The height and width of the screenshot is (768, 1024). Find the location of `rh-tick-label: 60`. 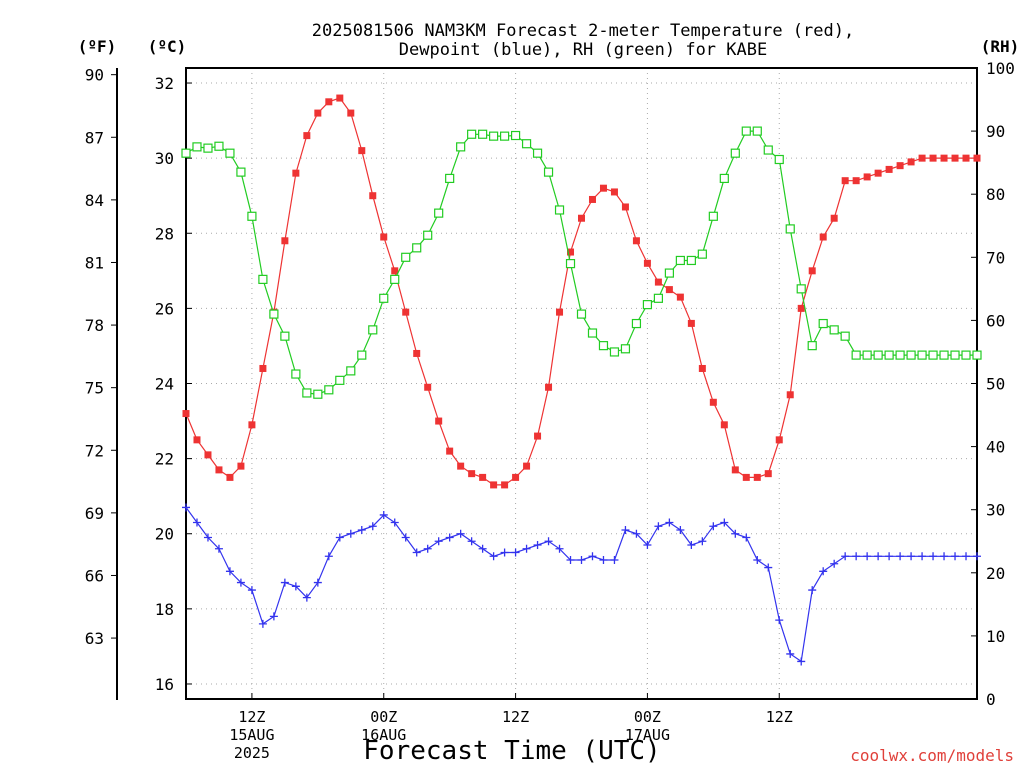

rh-tick-label: 60 is located at coordinates (995, 320).